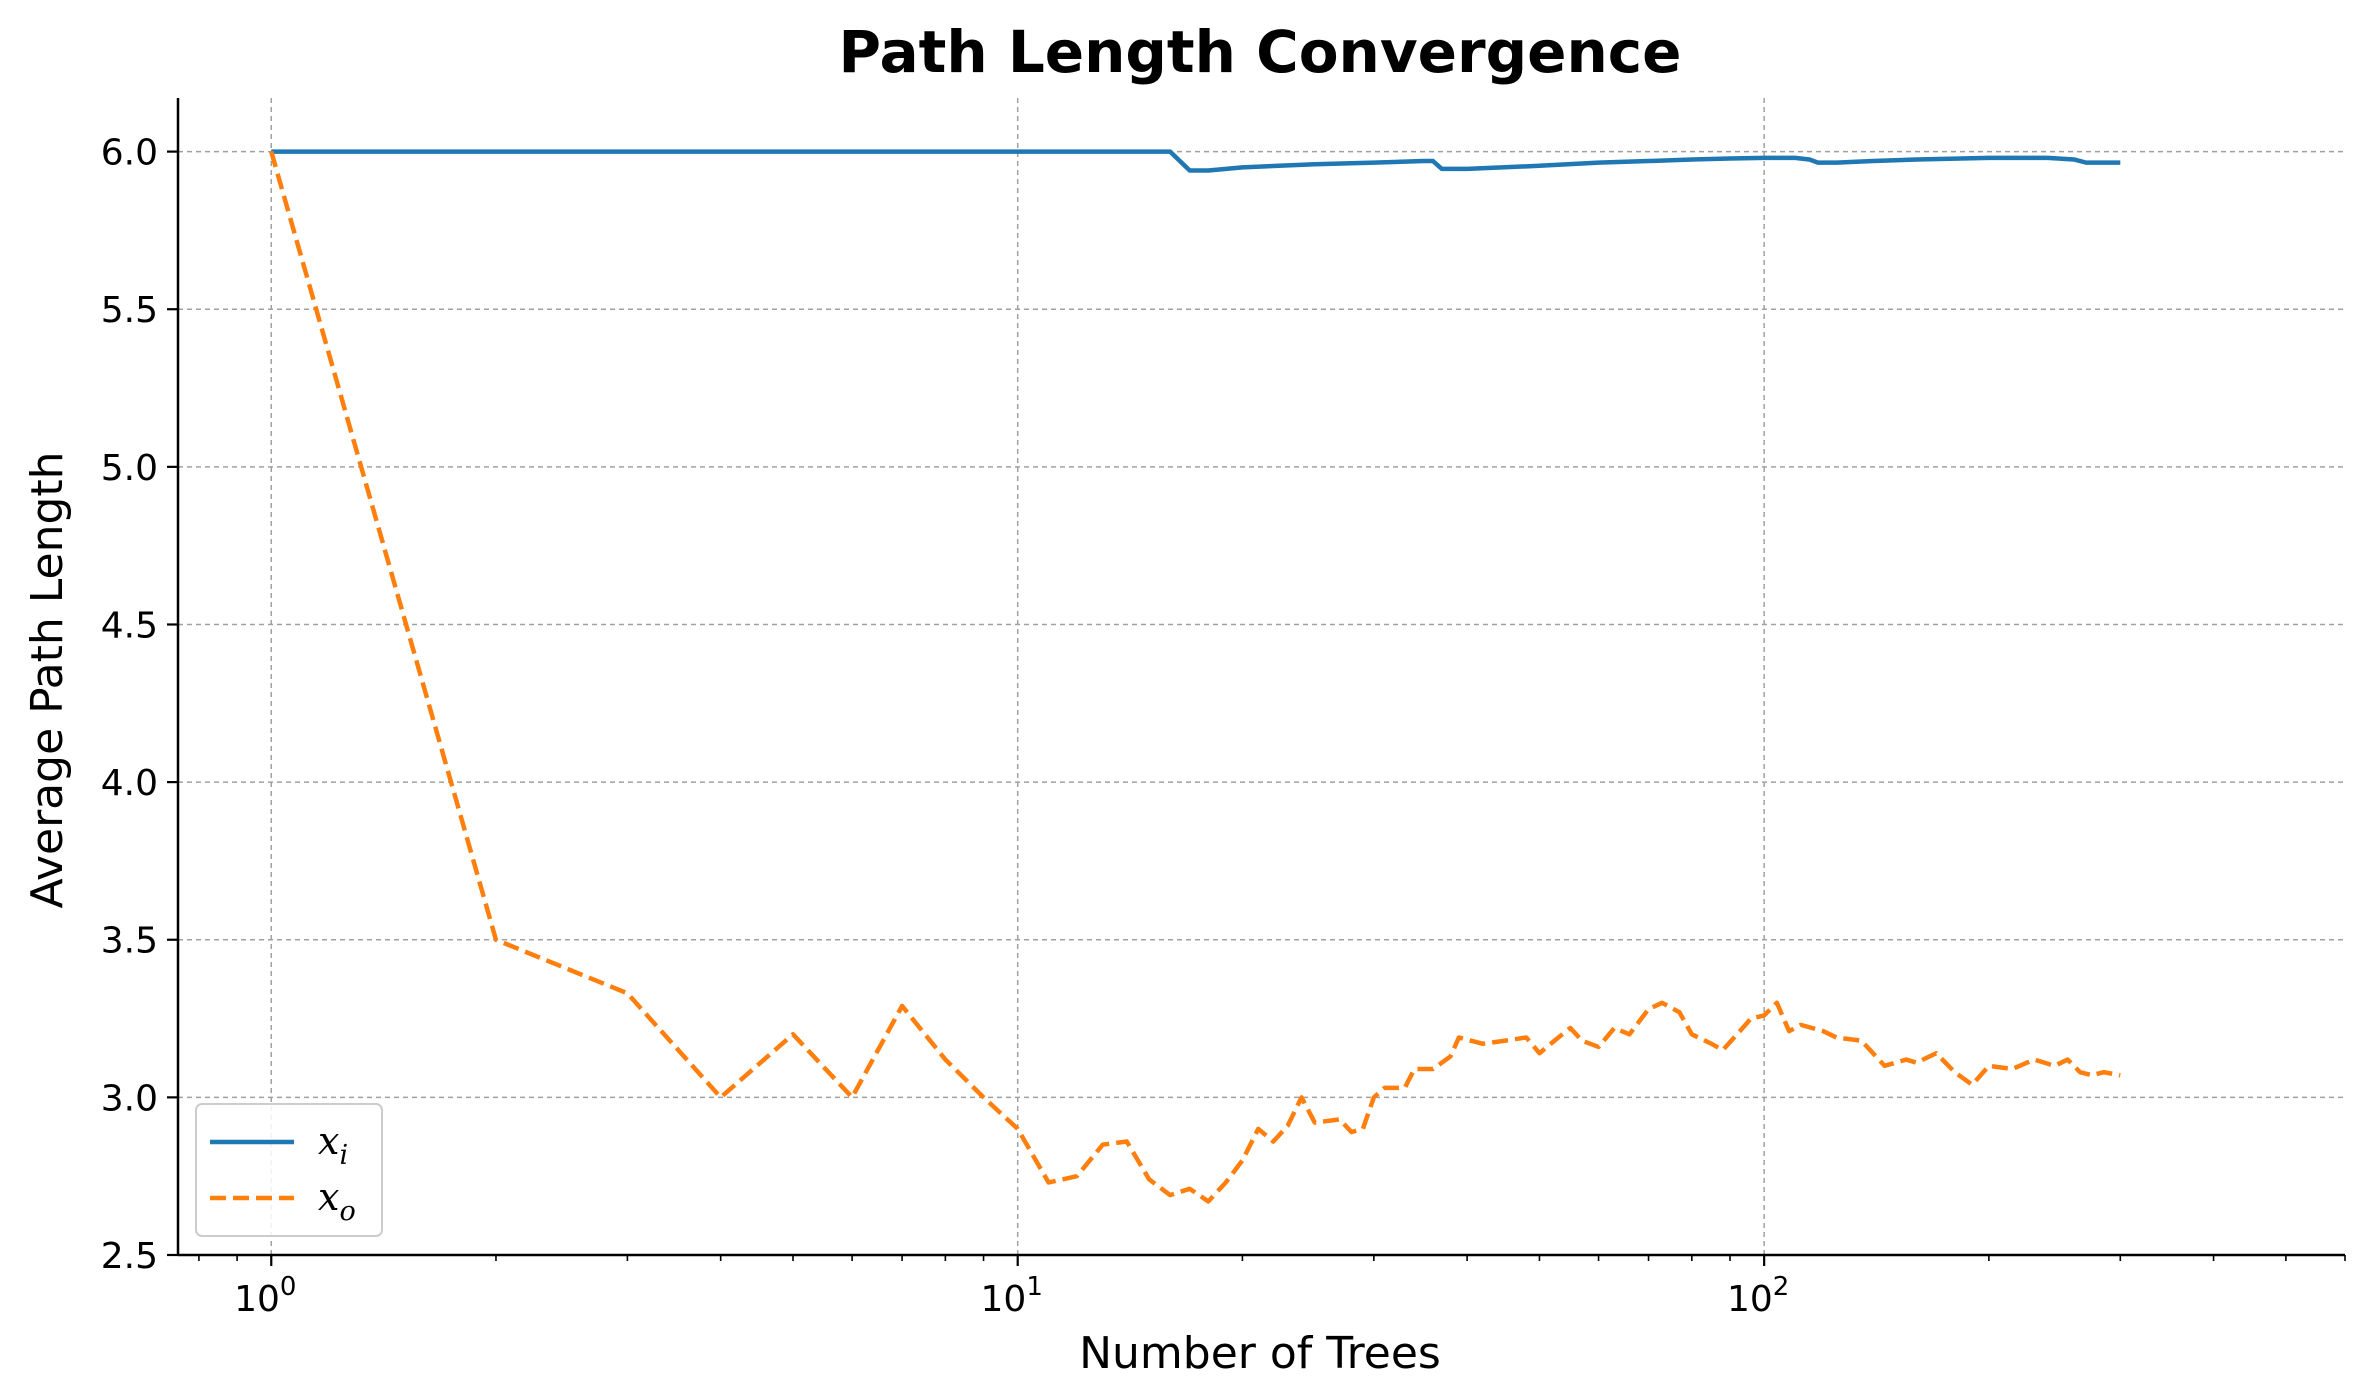  What do you see at coordinates (1012, 1296) in the screenshot?
I see `x-tick-label: 10¹` at bounding box center [1012, 1296].